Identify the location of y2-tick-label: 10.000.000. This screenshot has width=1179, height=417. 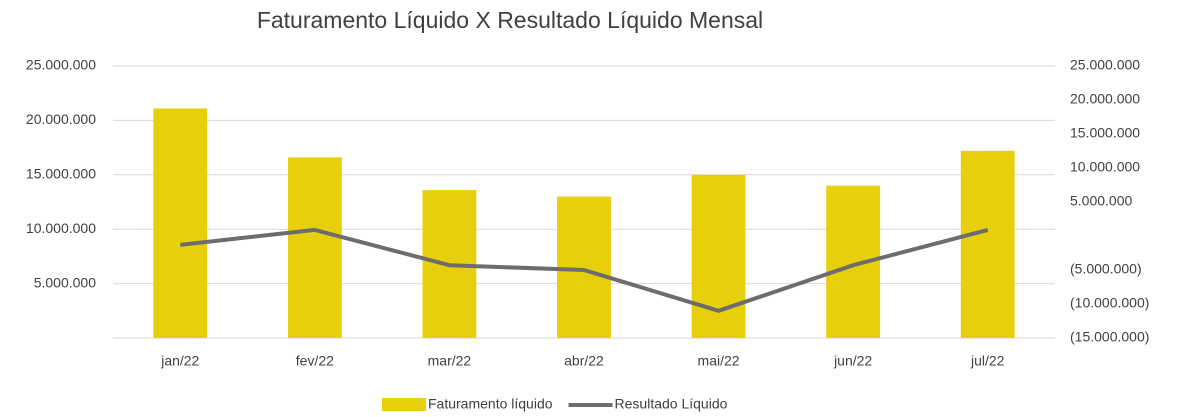
(1105, 167).